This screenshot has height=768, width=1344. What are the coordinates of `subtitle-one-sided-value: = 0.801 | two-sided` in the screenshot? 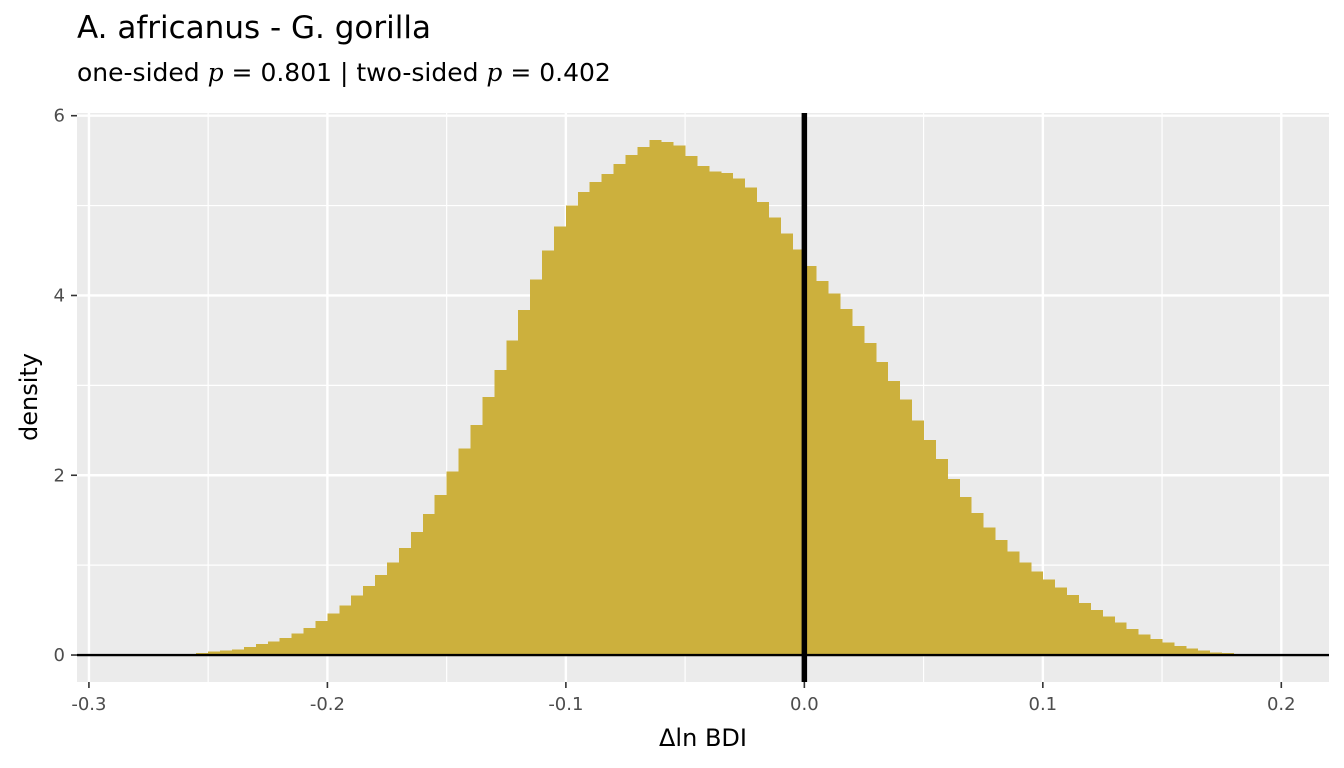 It's located at (355, 72).